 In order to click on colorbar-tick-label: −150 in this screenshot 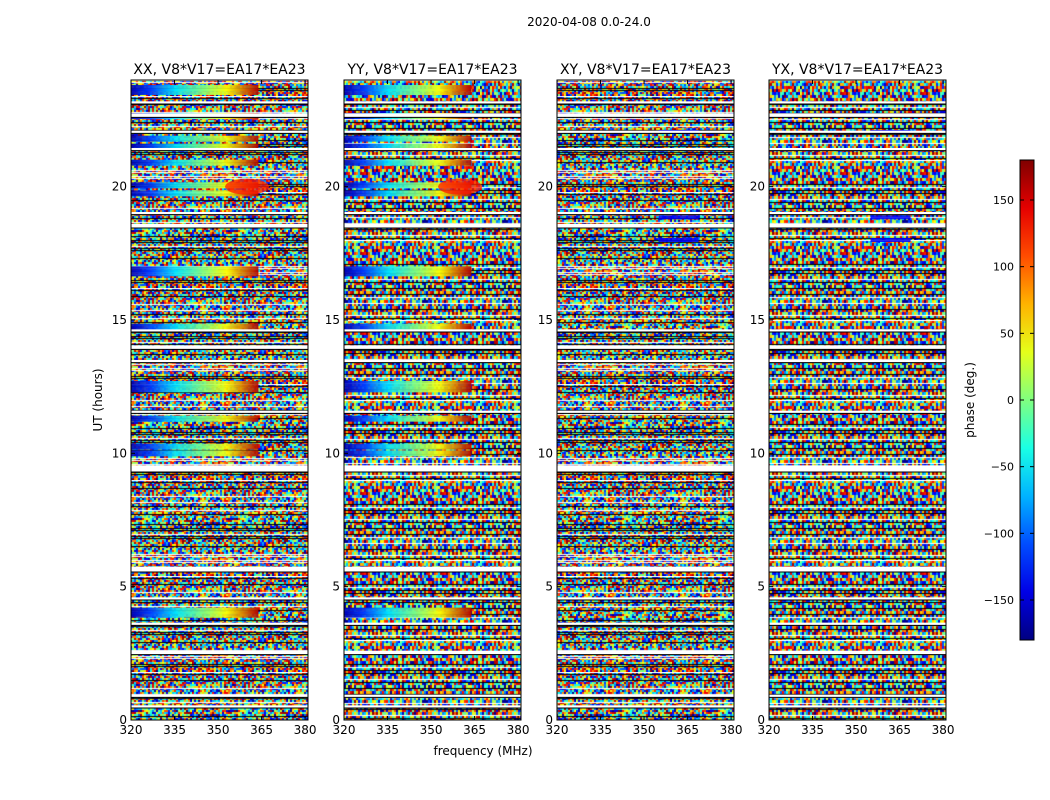, I will do `click(999, 600)`.